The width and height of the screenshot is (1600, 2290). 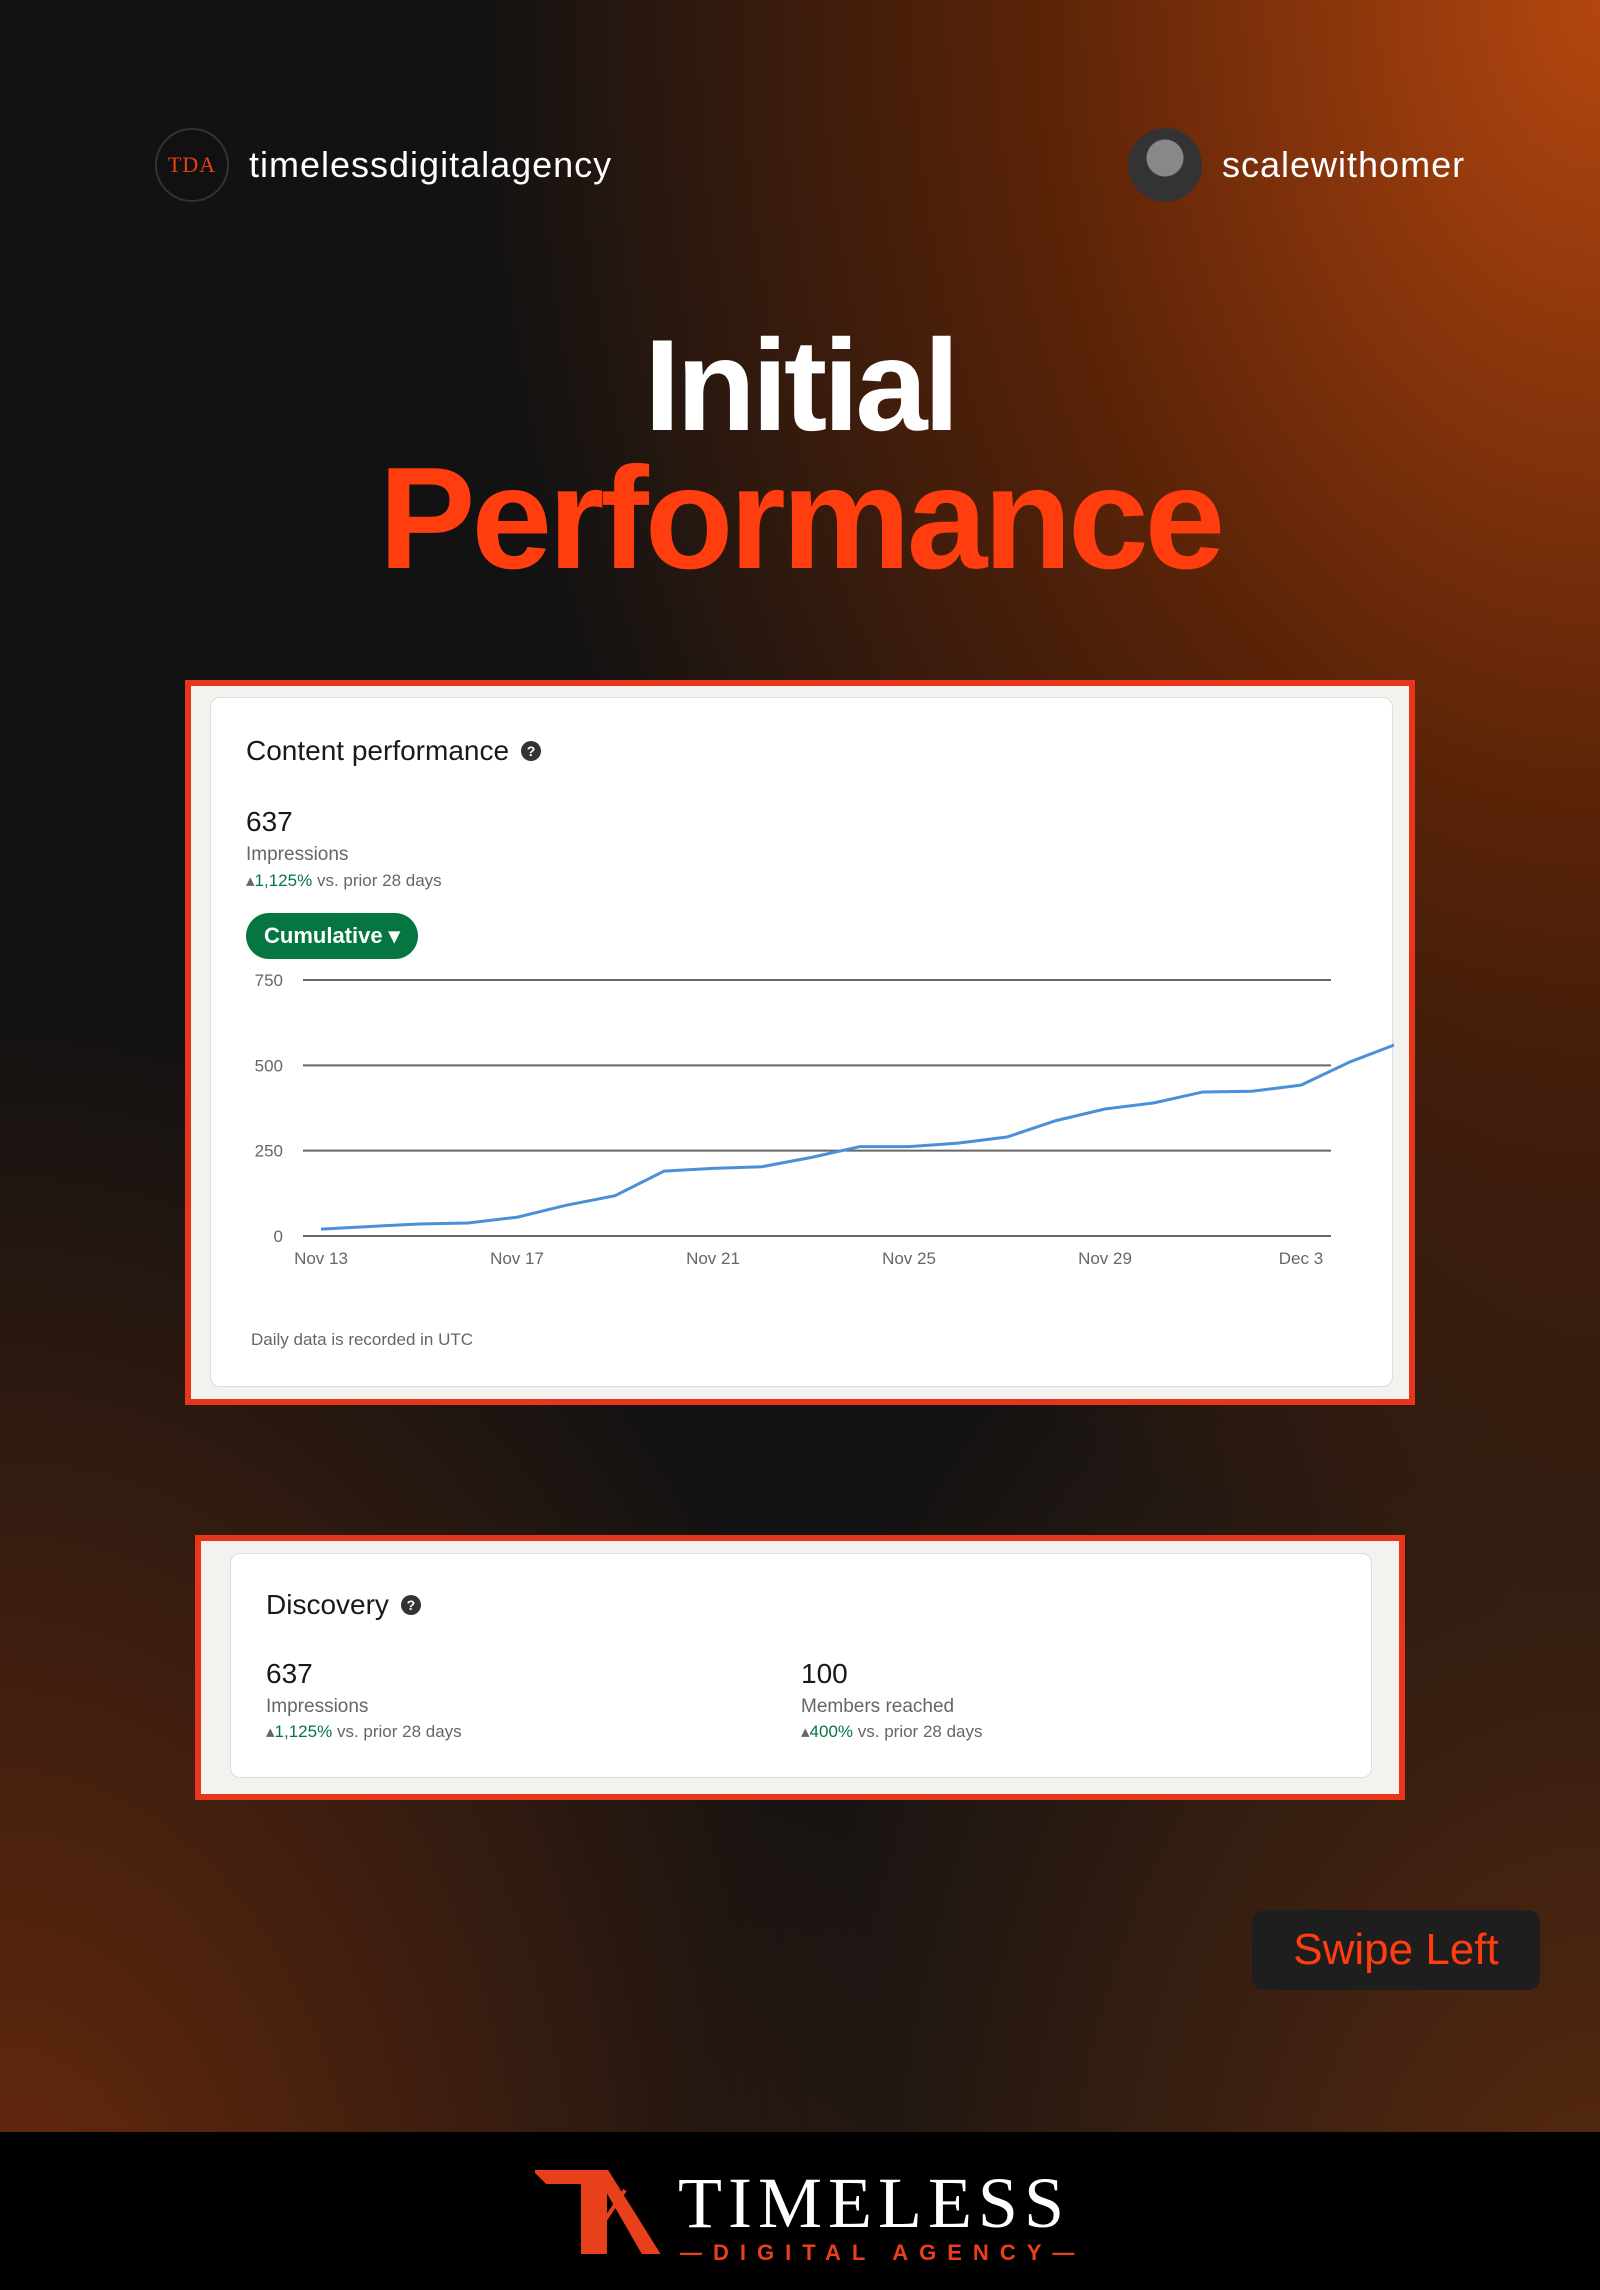 I want to click on x-tick-label: Nov 21, so click(x=713, y=1258).